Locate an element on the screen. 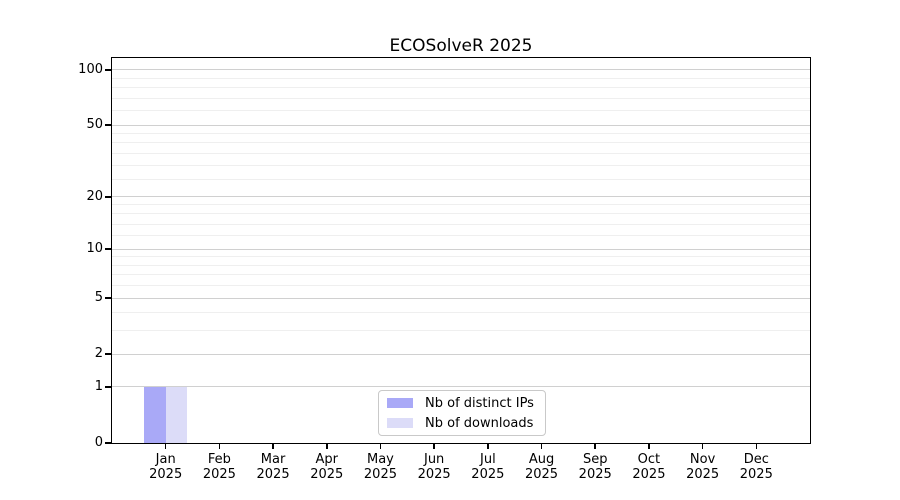  y-tick-label: 50 is located at coordinates (94, 125).